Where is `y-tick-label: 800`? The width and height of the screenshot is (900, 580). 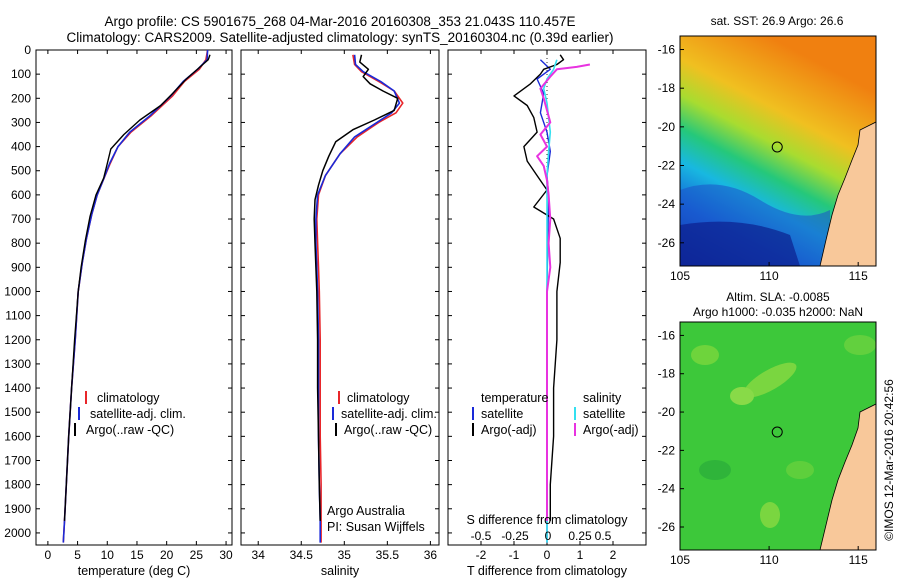 y-tick-label: 800 is located at coordinates (21, 243).